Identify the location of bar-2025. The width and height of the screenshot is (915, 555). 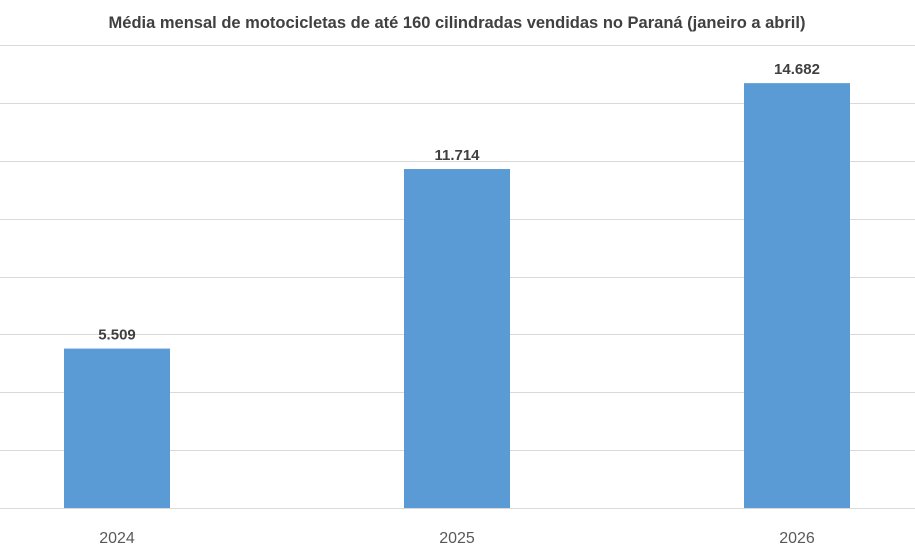
(457, 338).